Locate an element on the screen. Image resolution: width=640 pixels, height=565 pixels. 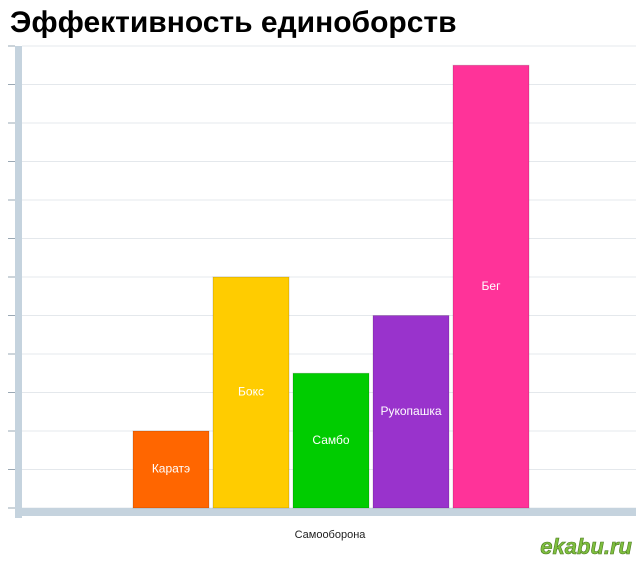
chart-title: Эффективность единоборств is located at coordinates (233, 22).